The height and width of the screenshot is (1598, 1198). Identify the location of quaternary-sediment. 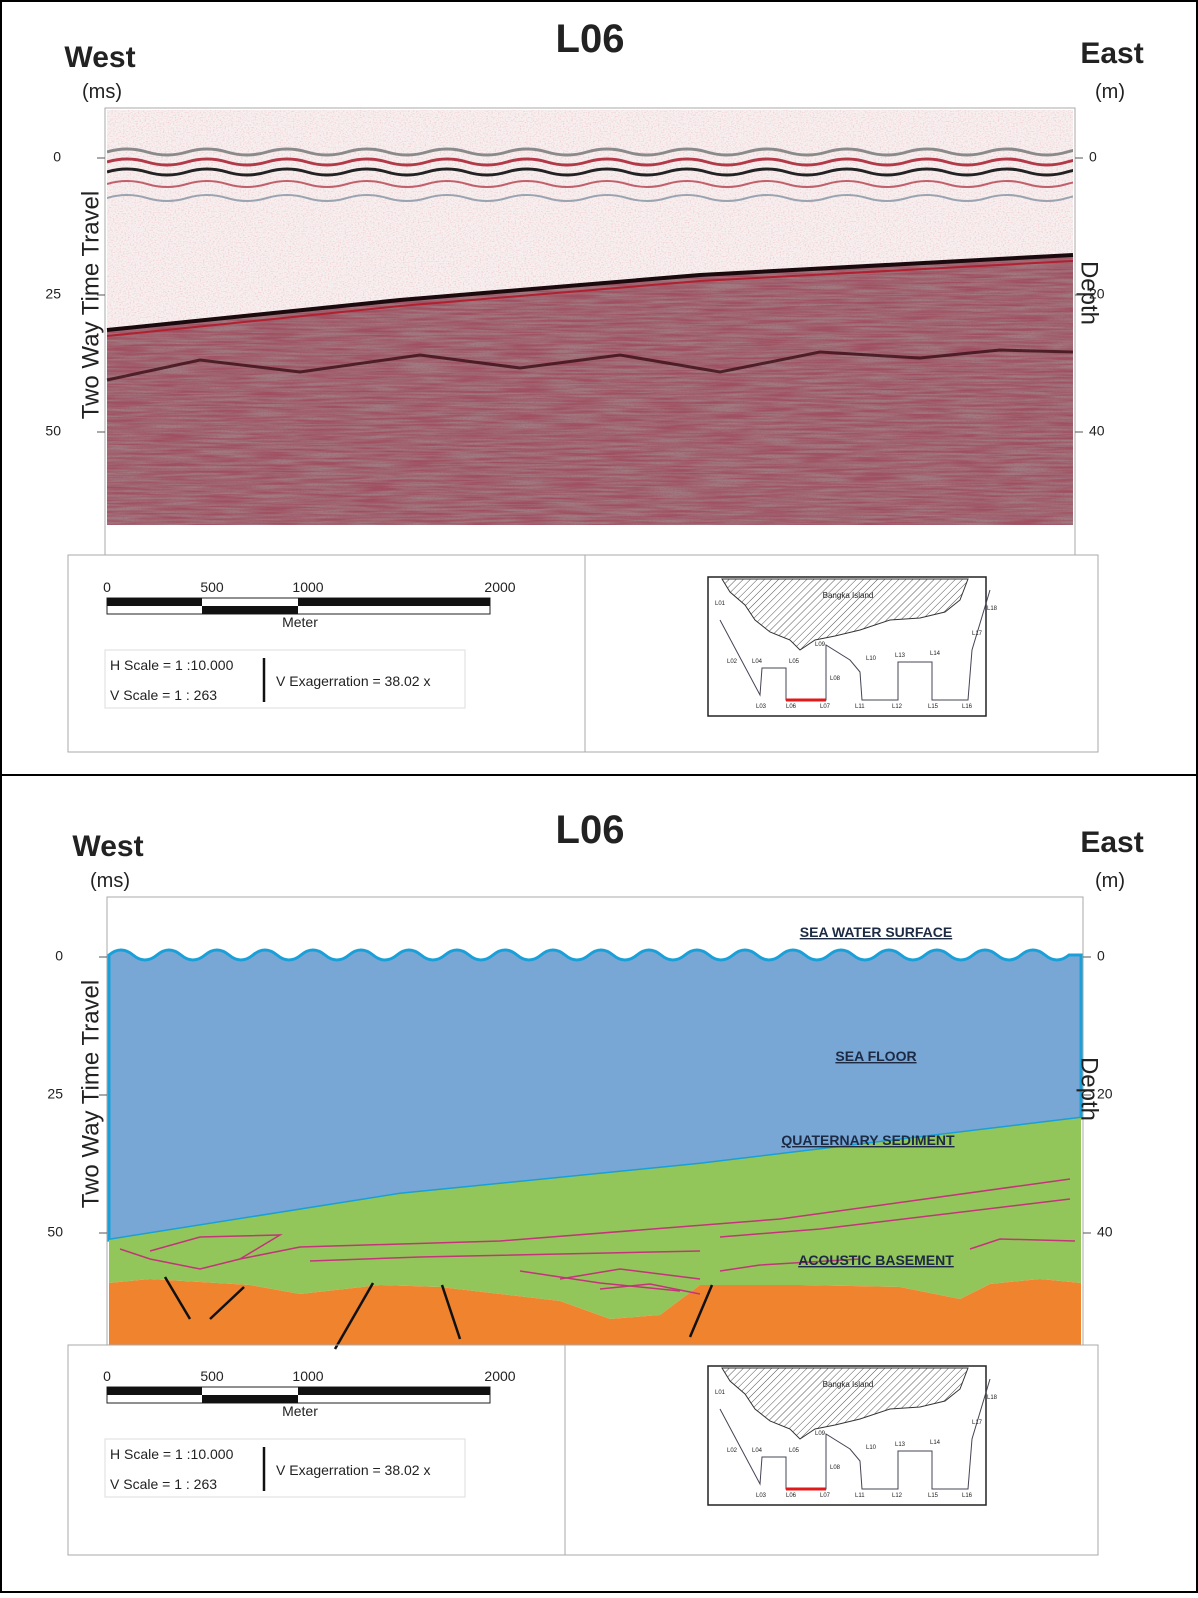
(595, 1218).